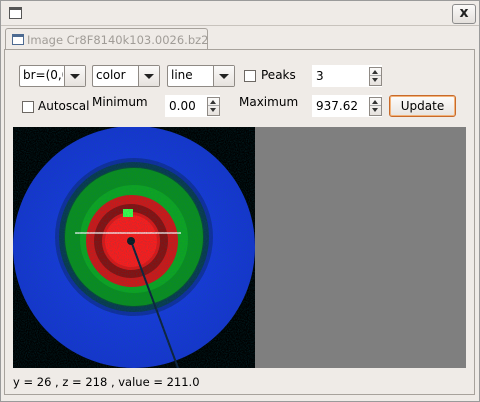 Image resolution: width=480 pixels, height=402 pixels. What do you see at coordinates (118, 40) in the screenshot?
I see `tab-label: Image Cr8F8140k103.0026.bz2` at bounding box center [118, 40].